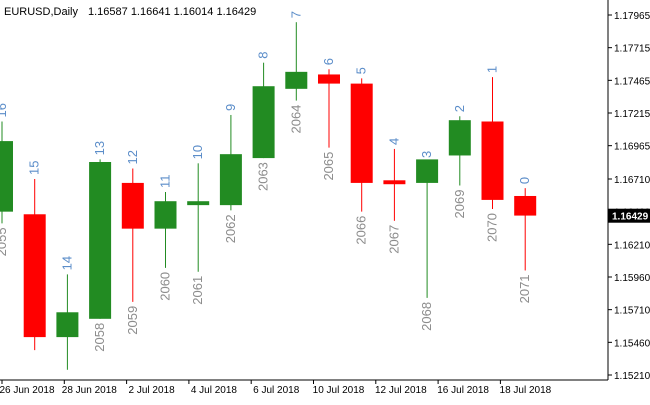  I want to click on price-tick-label: 1.16965, so click(632, 147).